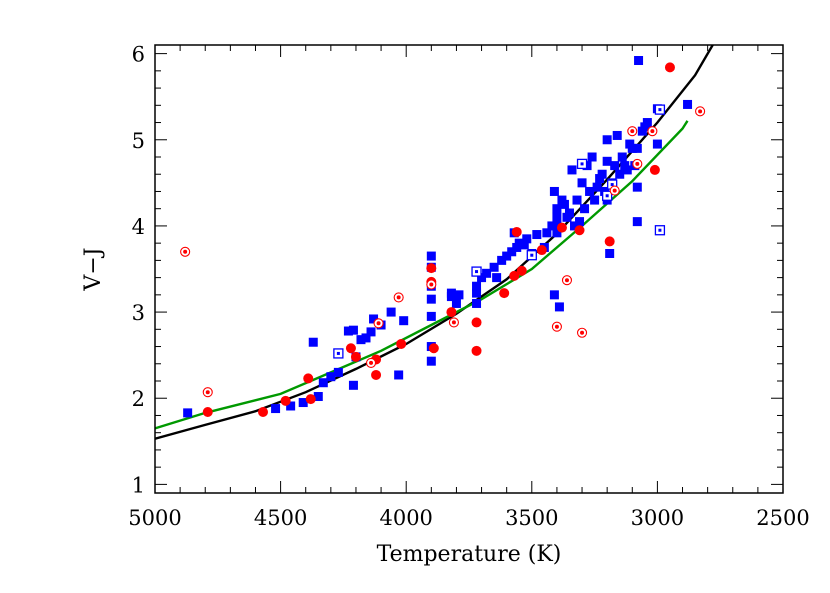 This screenshot has width=830, height=593. Describe the element at coordinates (280, 518) in the screenshot. I see `x-tick-label: 4500` at that location.